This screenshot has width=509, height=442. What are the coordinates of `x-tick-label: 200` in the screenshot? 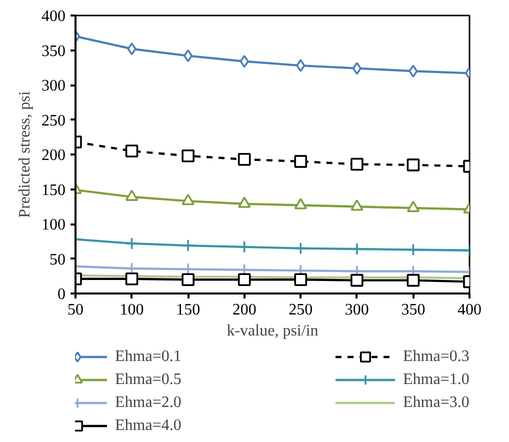 It's located at (244, 310).